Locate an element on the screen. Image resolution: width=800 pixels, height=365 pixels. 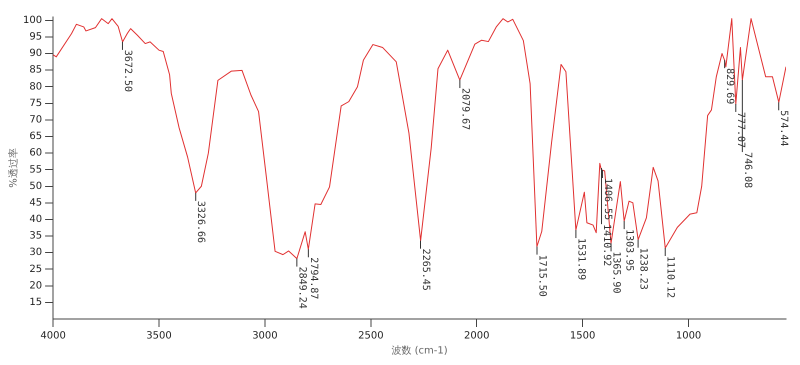
annotation: 2079.67 is located at coordinates (464, 109).